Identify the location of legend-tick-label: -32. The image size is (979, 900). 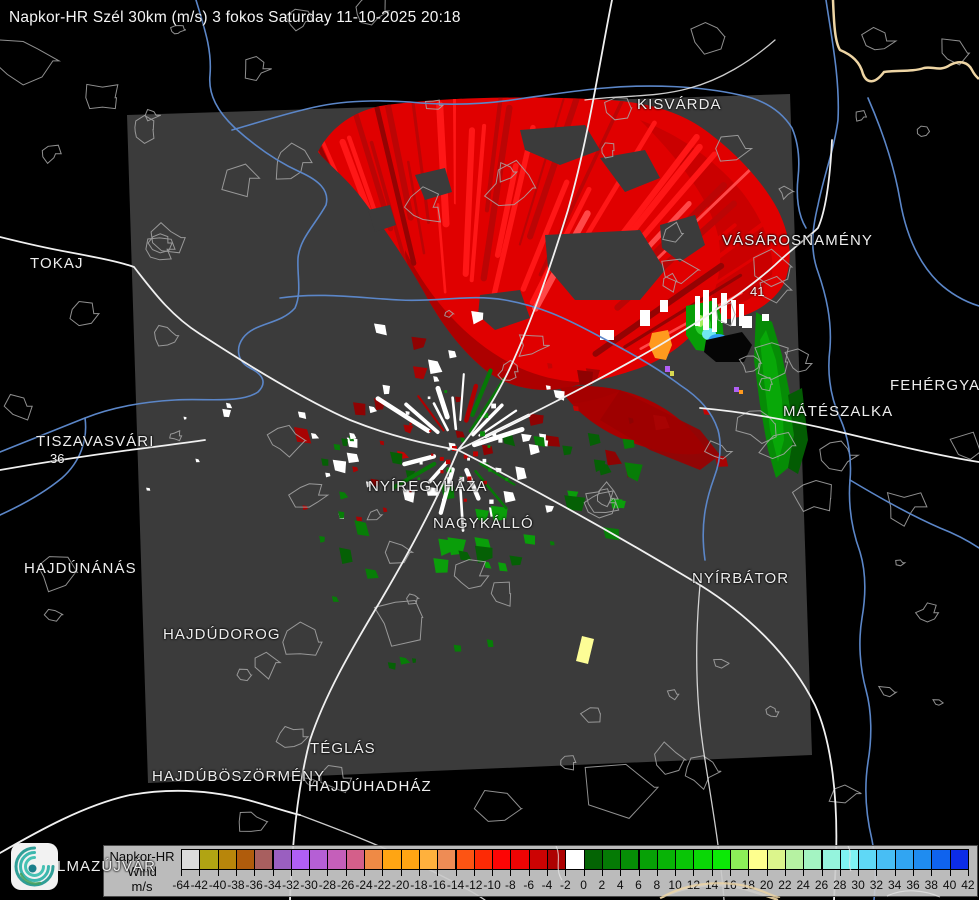
(291, 885).